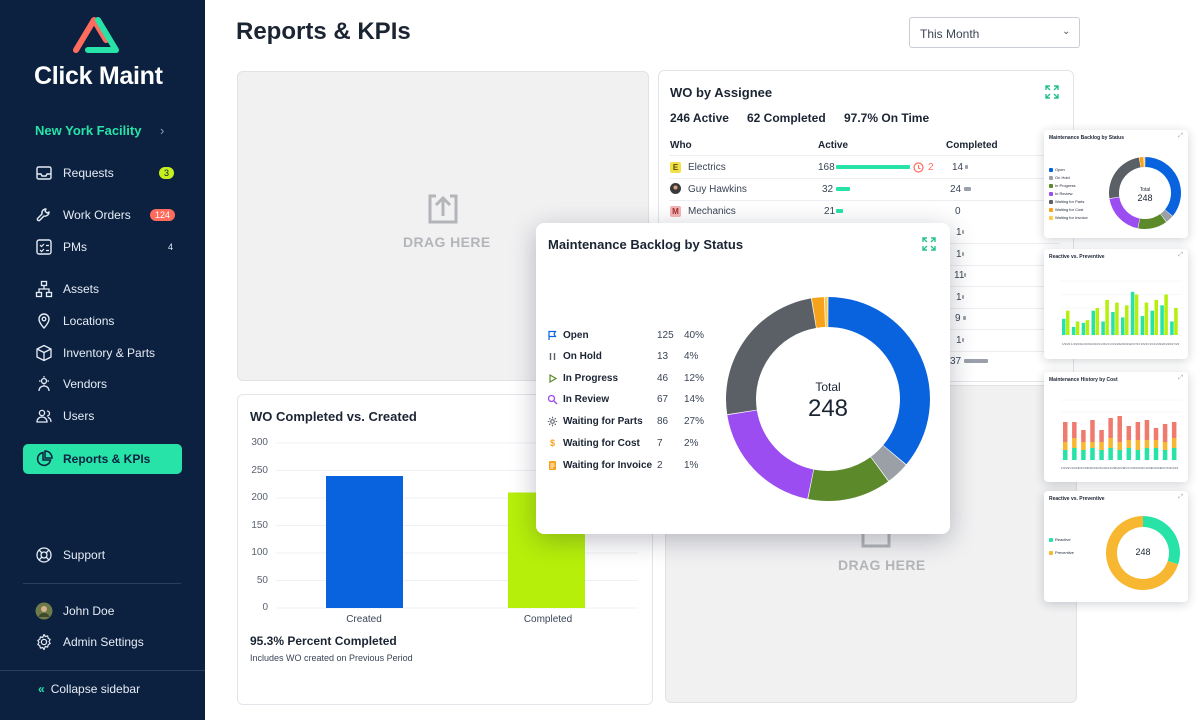 This screenshot has width=1200, height=720. What do you see at coordinates (102, 289) in the screenshot?
I see `sidebar-item-assets: Assets` at bounding box center [102, 289].